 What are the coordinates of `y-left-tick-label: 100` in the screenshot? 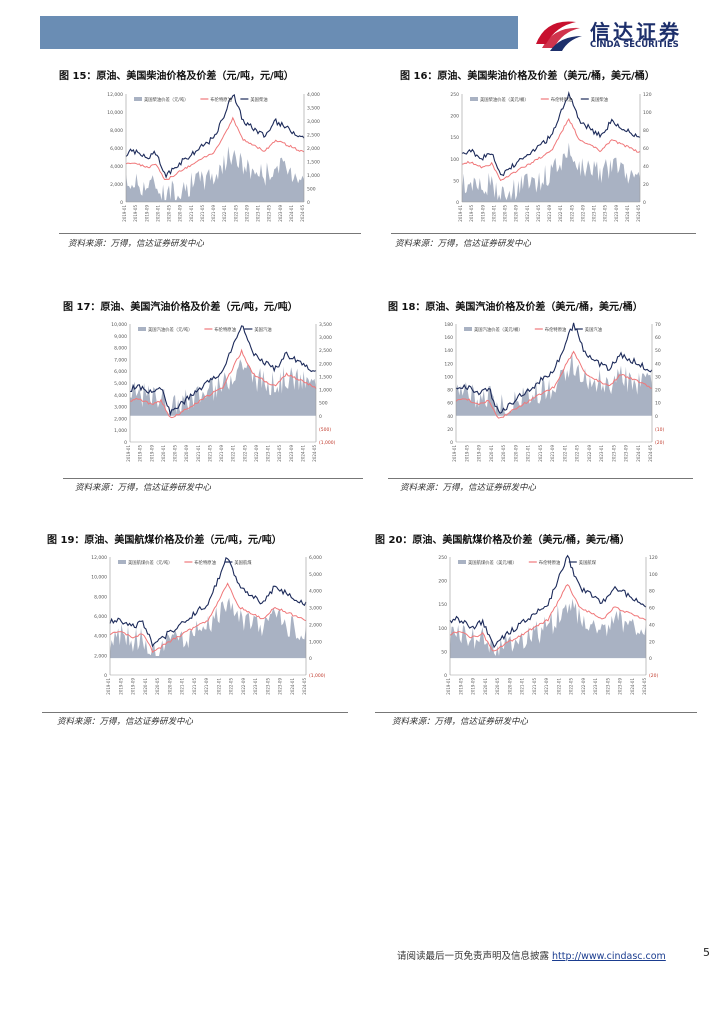 It's located at (442, 629).